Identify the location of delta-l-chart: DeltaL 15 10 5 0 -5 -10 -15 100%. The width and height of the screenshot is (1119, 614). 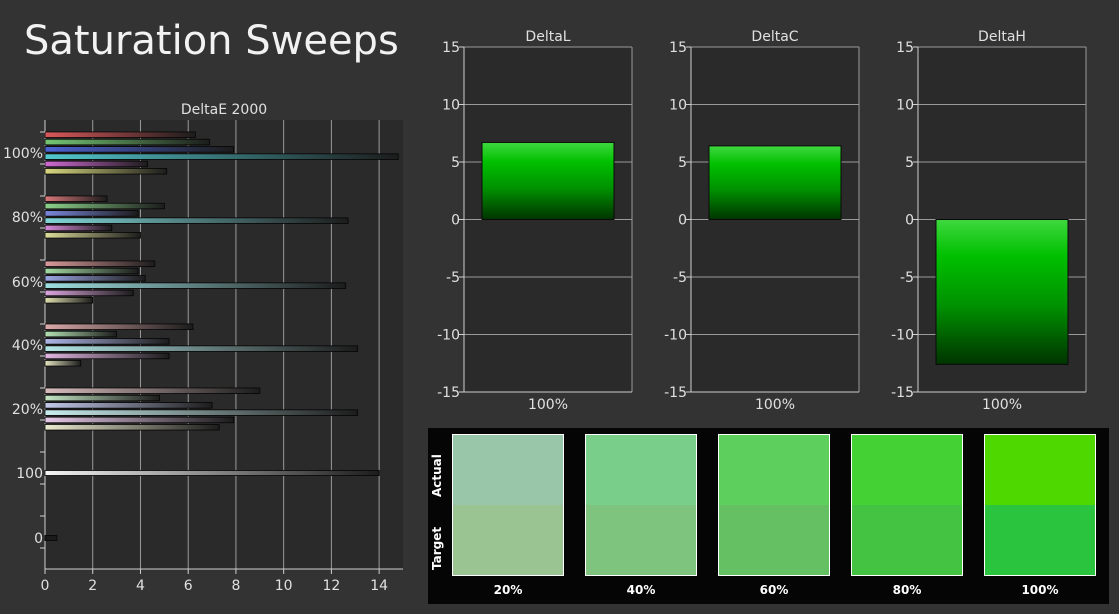
(535, 221).